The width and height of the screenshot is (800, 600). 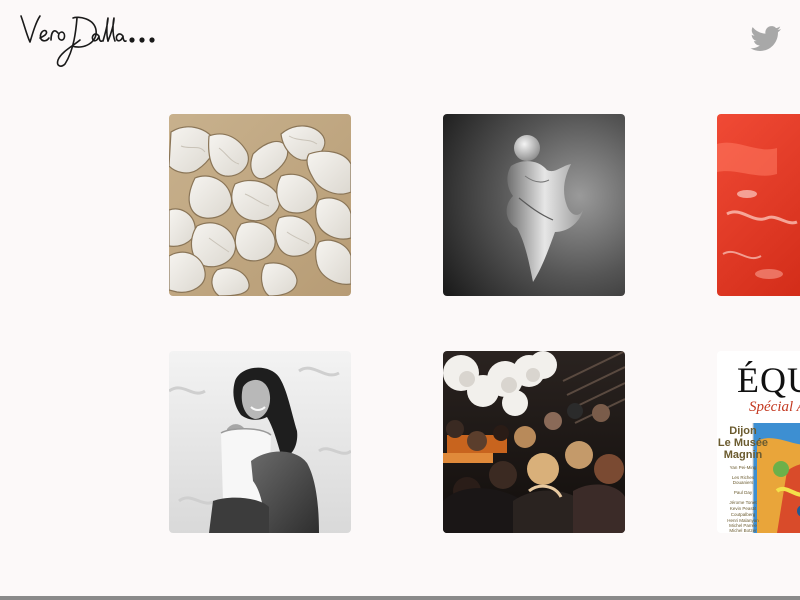 What do you see at coordinates (743, 431) in the screenshot?
I see `magazine-headline-1: Dijon` at bounding box center [743, 431].